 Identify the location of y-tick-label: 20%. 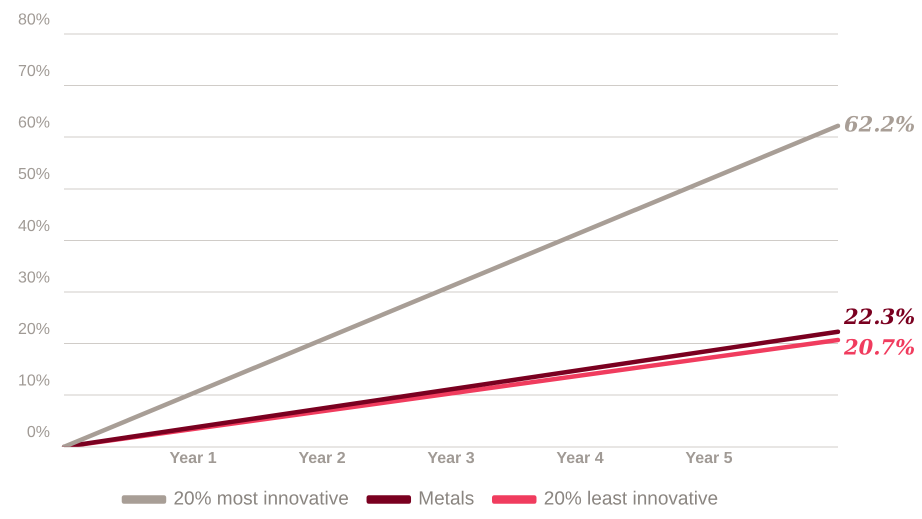
(34, 329).